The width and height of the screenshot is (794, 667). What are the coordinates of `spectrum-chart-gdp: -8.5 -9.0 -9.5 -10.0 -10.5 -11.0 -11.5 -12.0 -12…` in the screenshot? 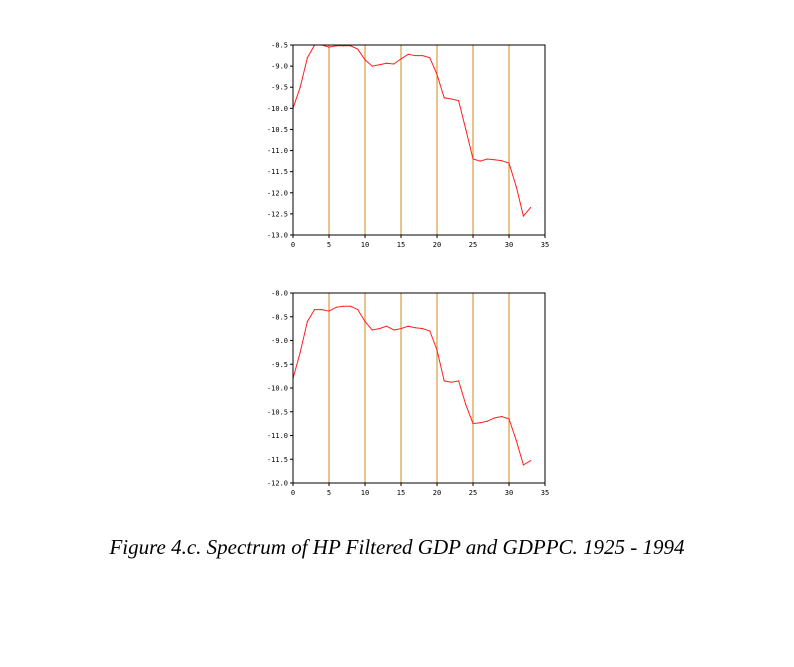 It's located at (406, 148).